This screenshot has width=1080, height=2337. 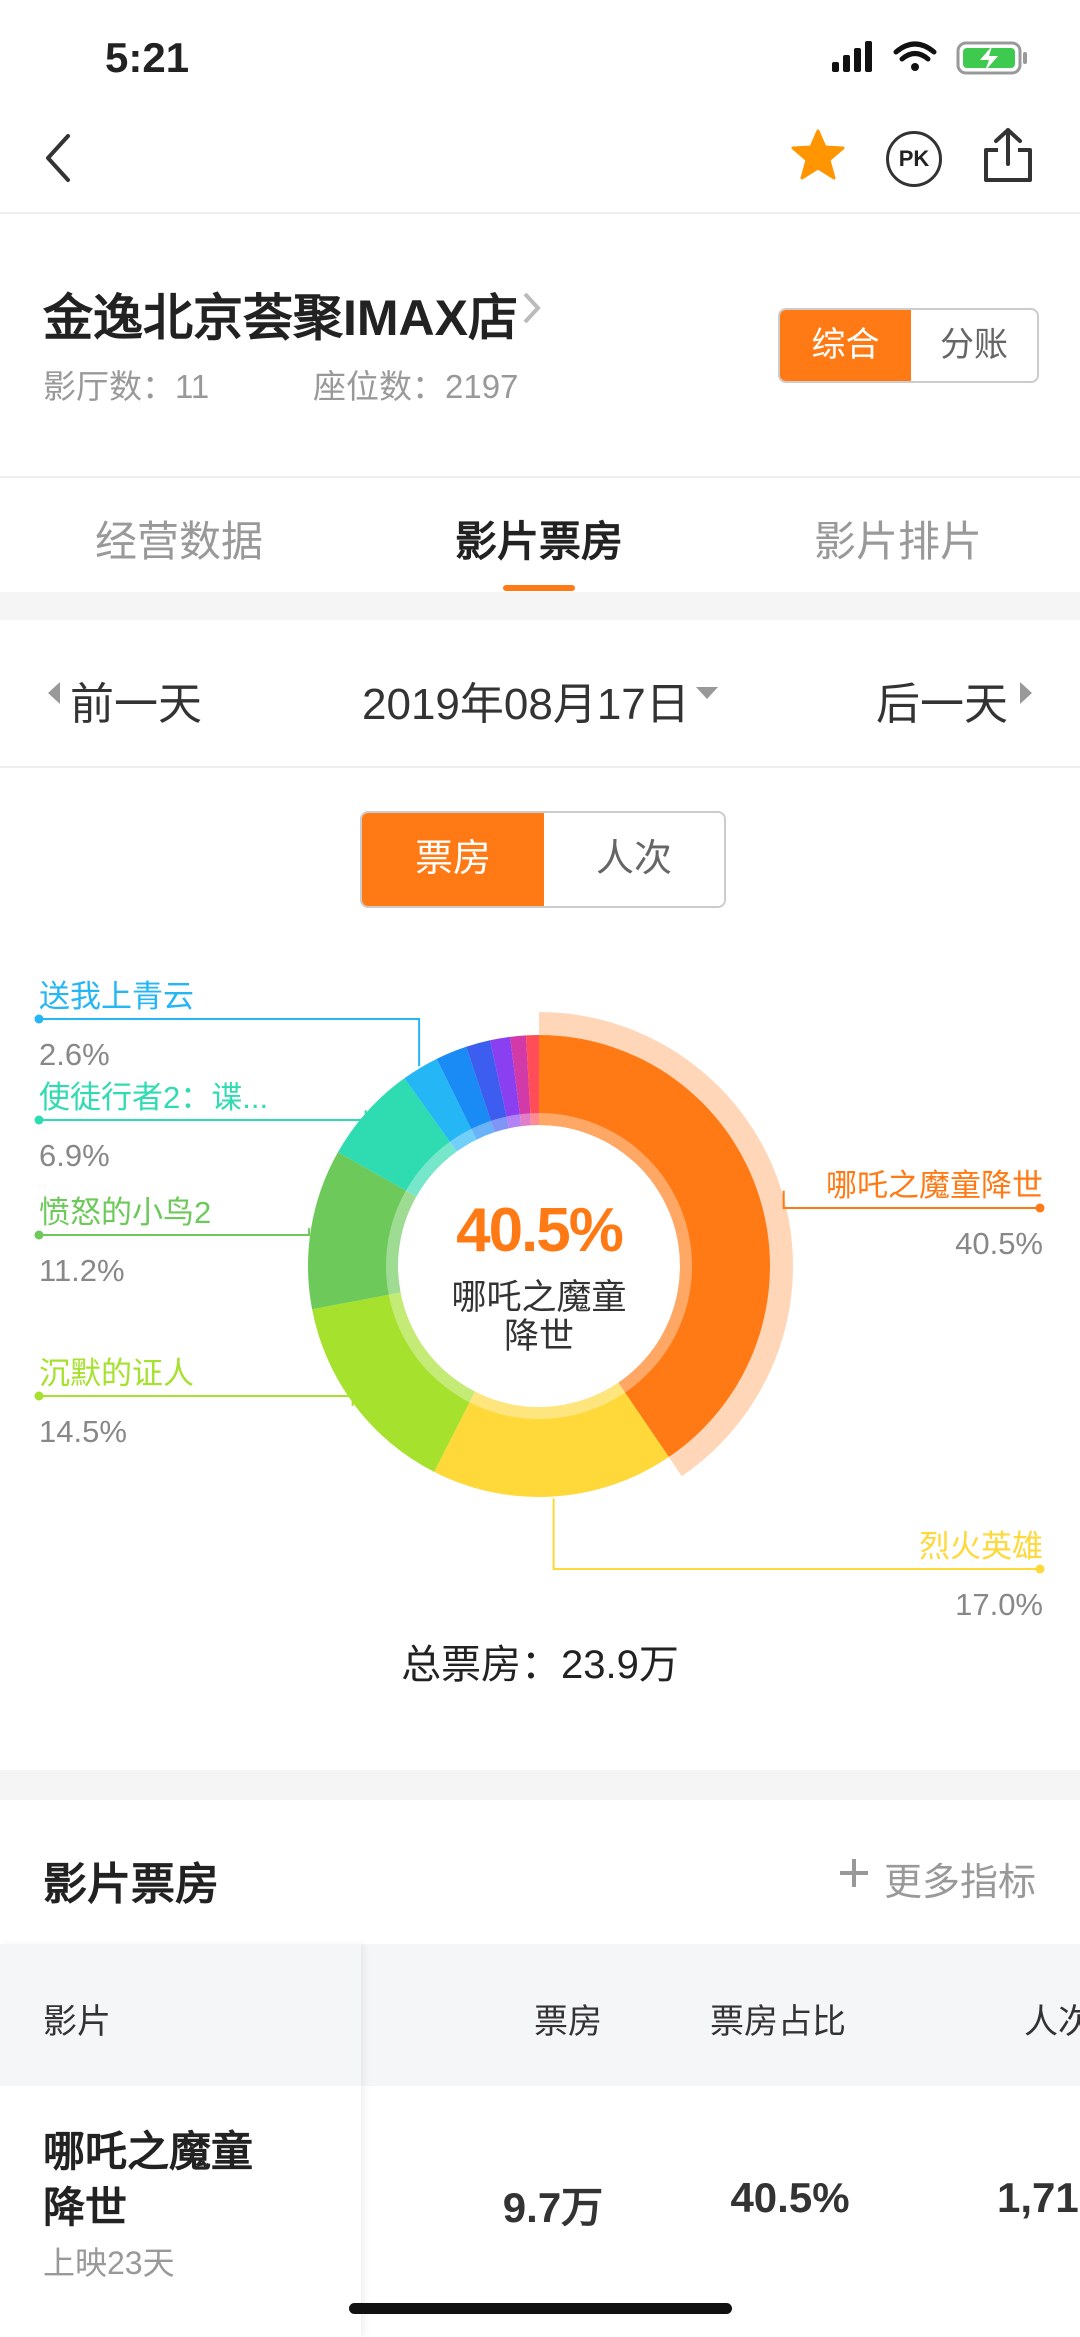 What do you see at coordinates (981, 1546) in the screenshot?
I see `slice-label: 烈火英雄` at bounding box center [981, 1546].